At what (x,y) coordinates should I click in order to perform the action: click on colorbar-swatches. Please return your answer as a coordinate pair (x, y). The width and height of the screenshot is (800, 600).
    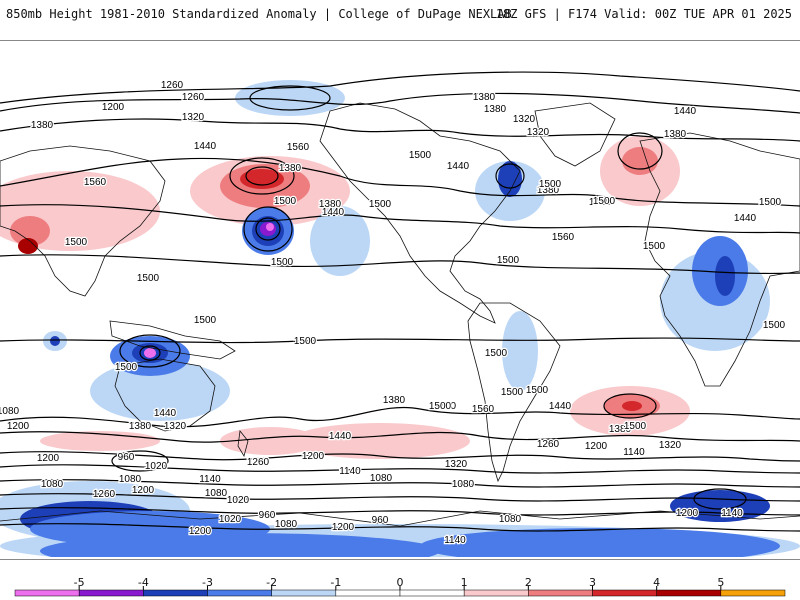
    Looking at the image, I should click on (400, 593).